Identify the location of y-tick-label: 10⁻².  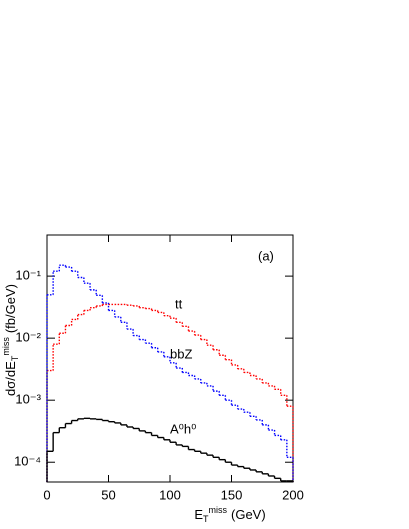
(28, 337).